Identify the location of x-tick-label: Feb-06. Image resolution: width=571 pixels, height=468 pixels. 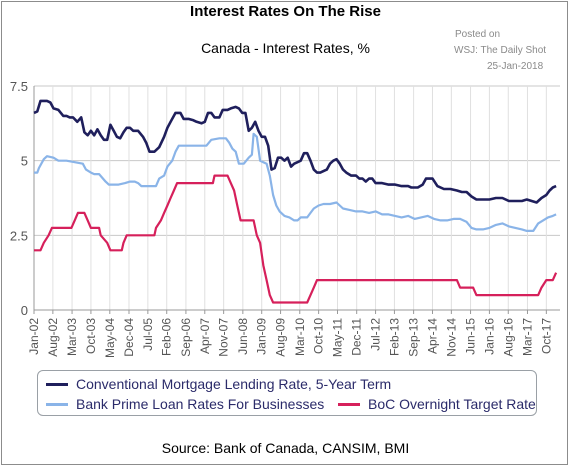
(167, 337).